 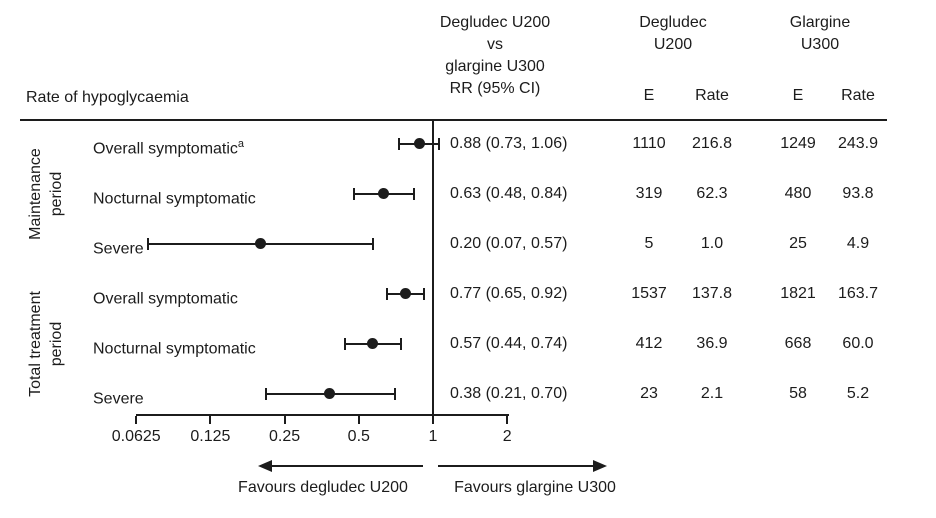 What do you see at coordinates (798, 143) in the screenshot?
I see `glargine-events-value: 1249` at bounding box center [798, 143].